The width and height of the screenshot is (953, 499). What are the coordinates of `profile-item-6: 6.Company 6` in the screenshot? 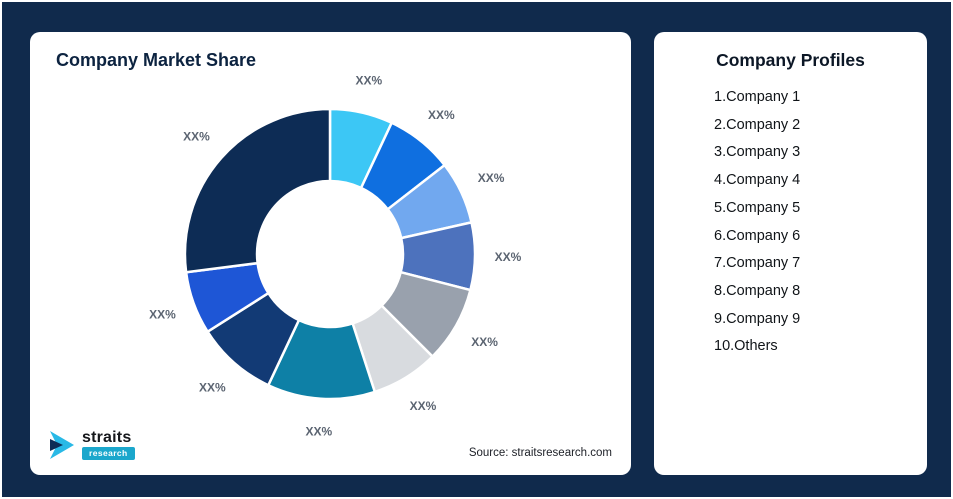 It's located at (757, 235).